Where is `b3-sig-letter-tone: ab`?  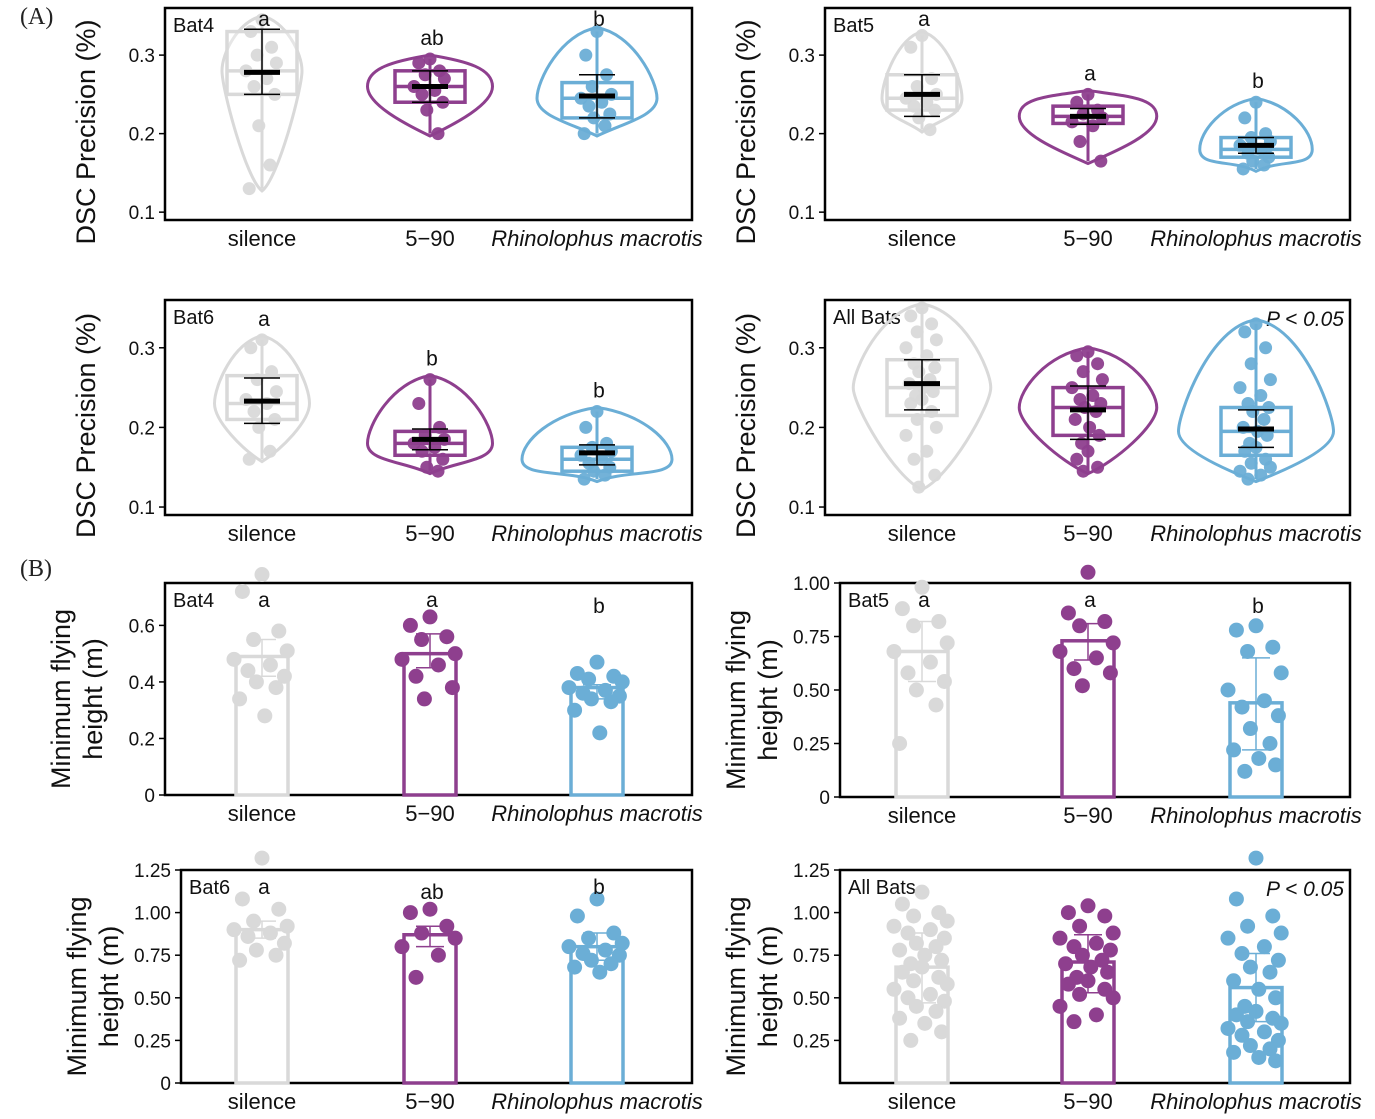
b3-sig-letter-tone: ab is located at coordinates (431, 892).